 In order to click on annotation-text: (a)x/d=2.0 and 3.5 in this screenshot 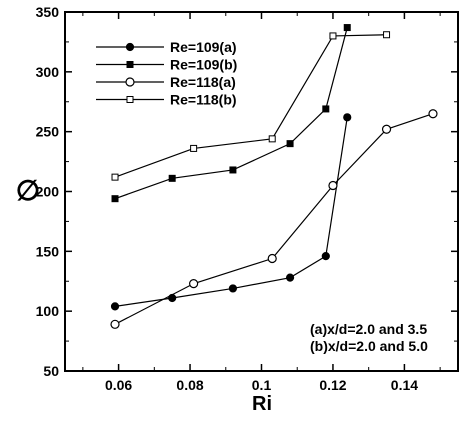, I will do `click(368, 329)`.